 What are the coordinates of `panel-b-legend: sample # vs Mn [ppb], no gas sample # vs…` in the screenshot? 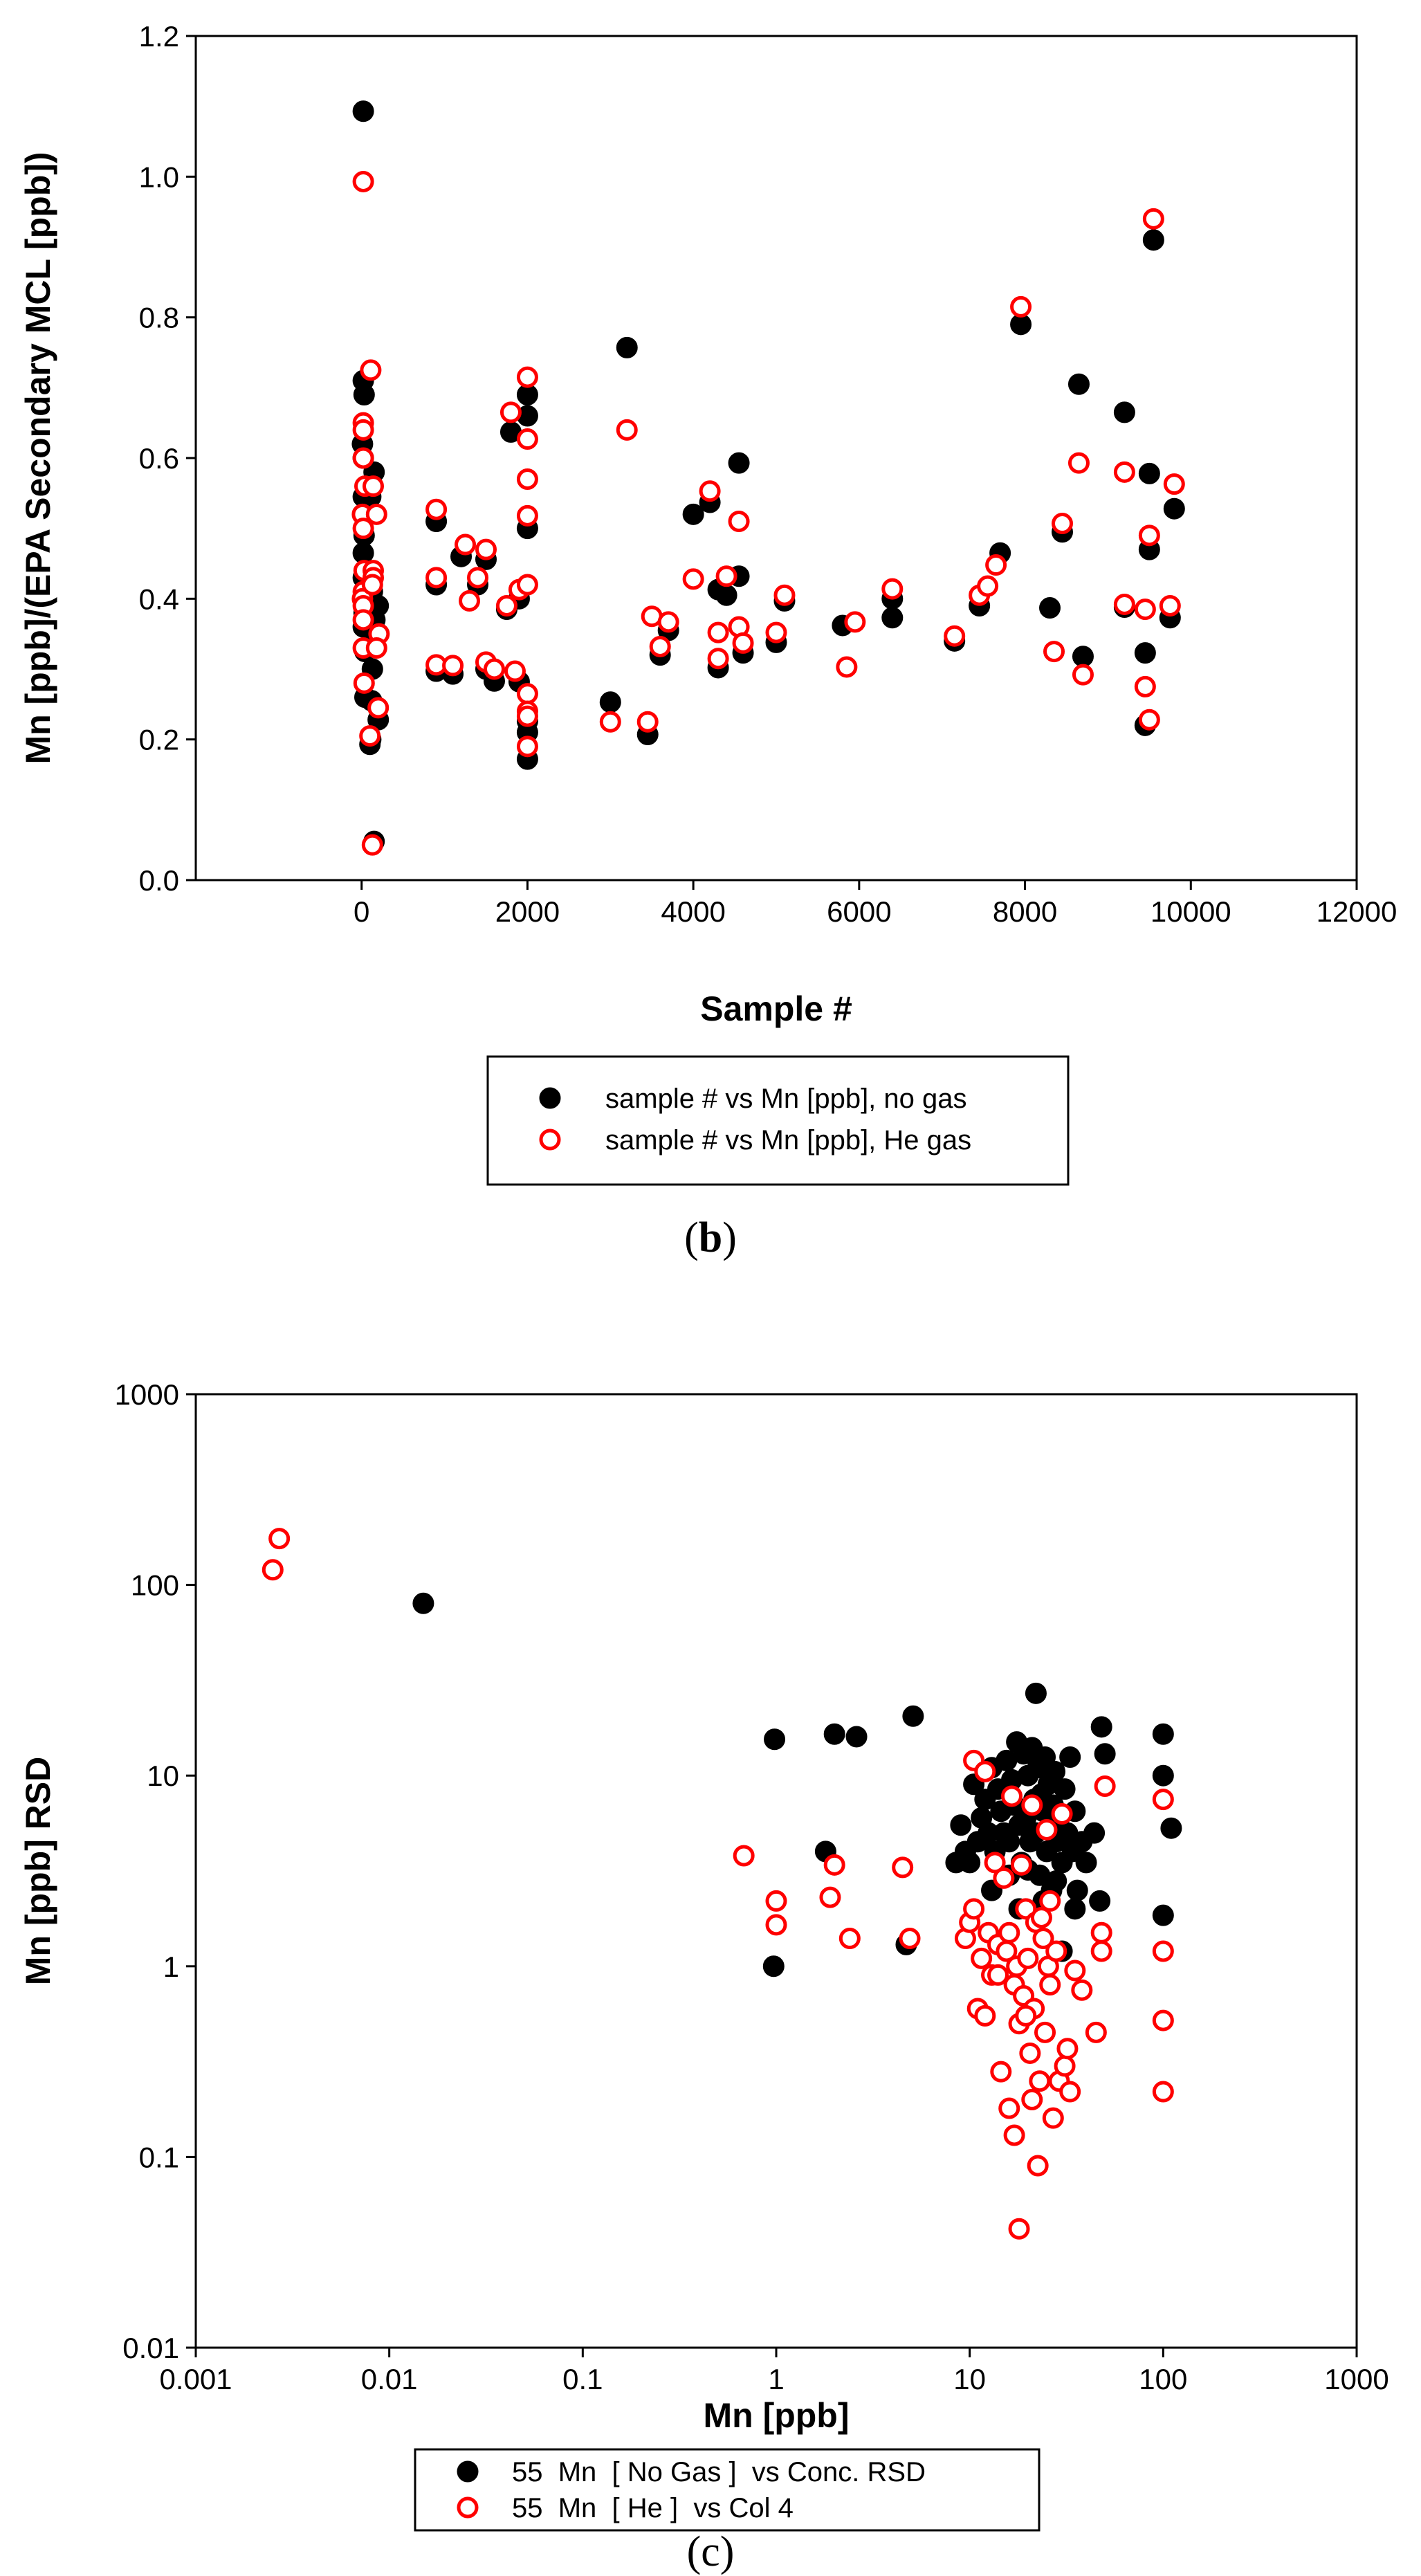 It's located at (778, 1121).